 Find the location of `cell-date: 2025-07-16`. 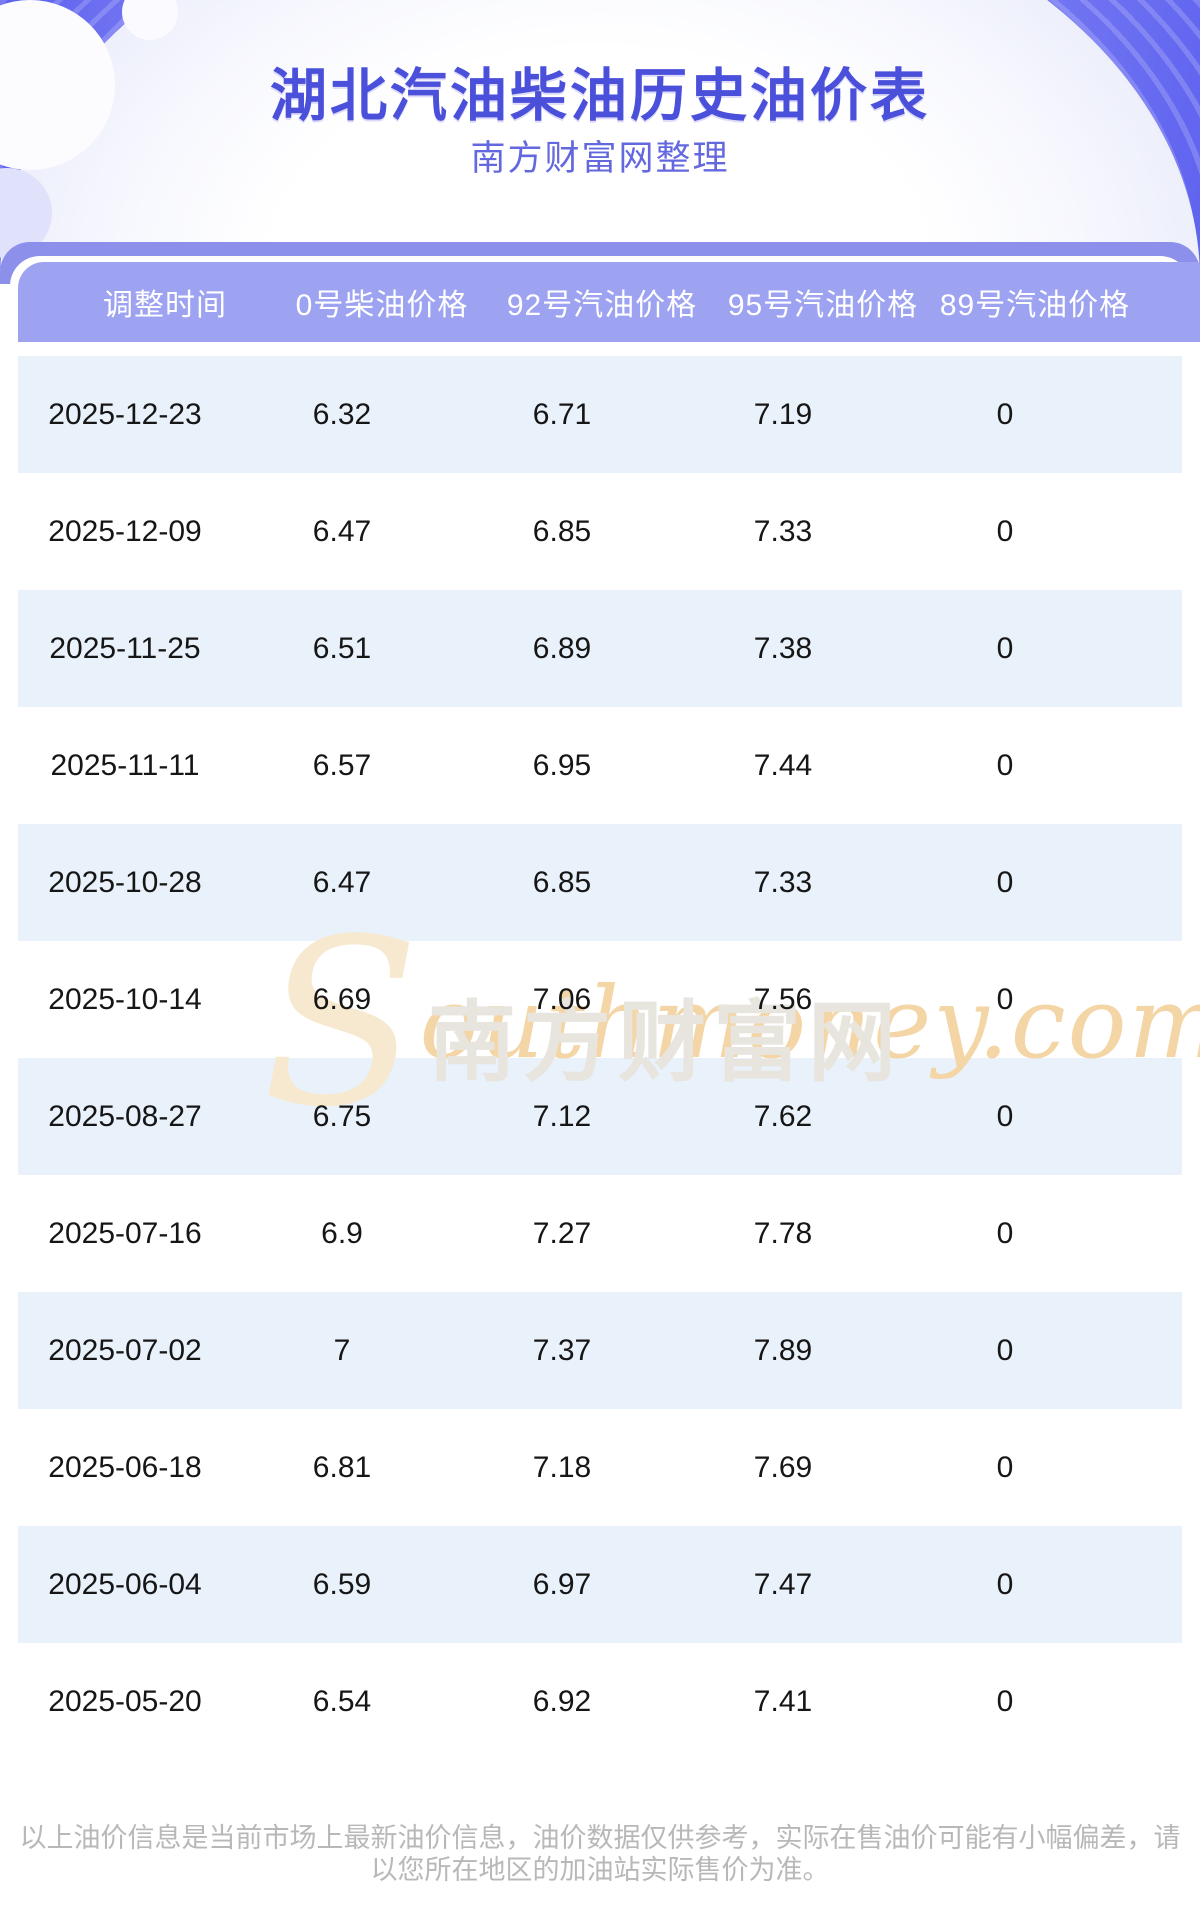

cell-date: 2025-07-16 is located at coordinates (125, 1233).